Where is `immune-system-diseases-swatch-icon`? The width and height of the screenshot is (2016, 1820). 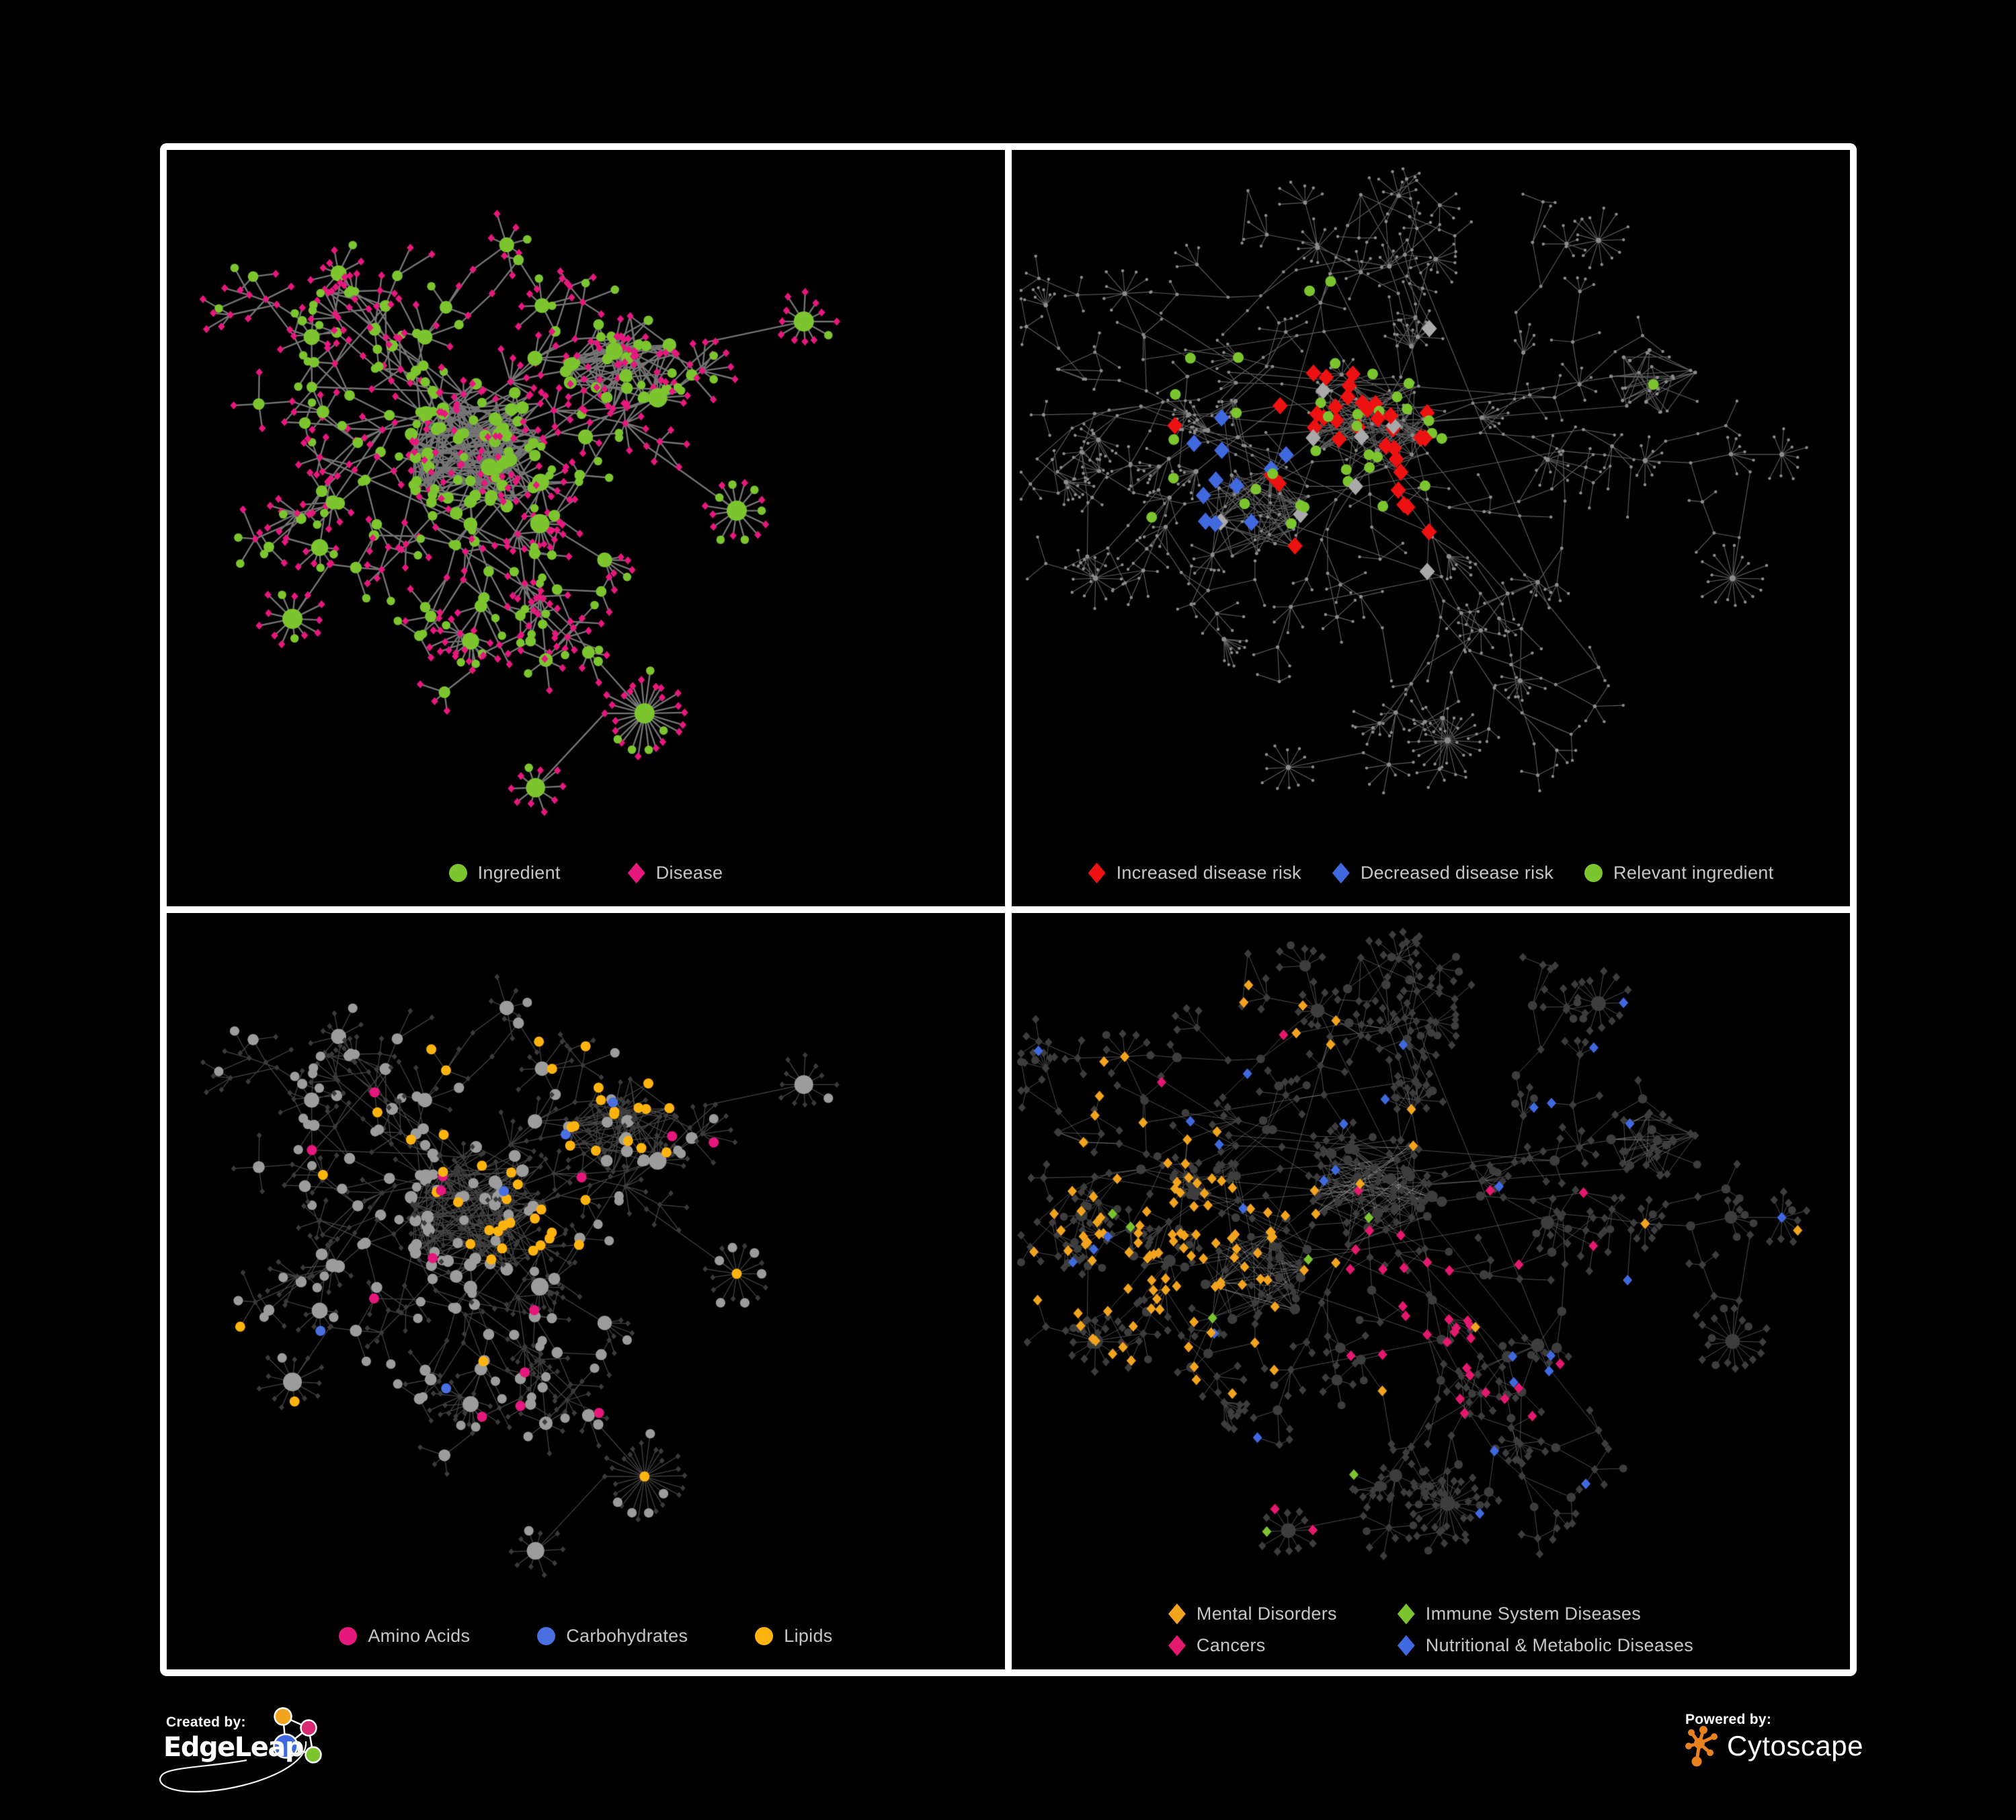 immune-system-diseases-swatch-icon is located at coordinates (1406, 1614).